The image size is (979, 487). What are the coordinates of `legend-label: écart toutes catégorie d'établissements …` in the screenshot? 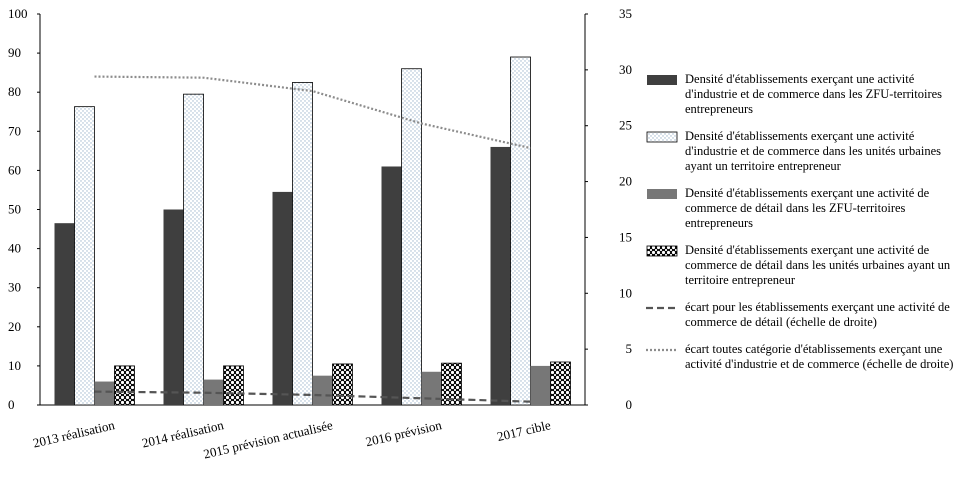 It's located at (819, 356).